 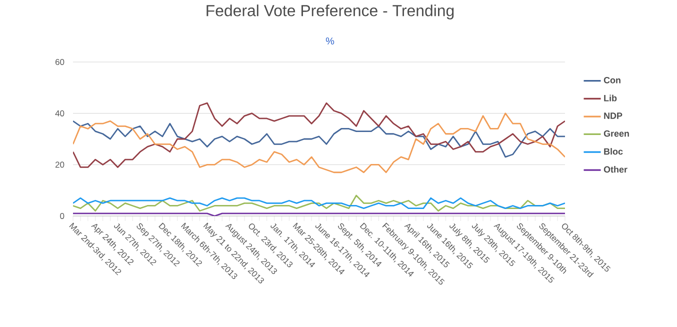 What do you see at coordinates (330, 12) in the screenshot?
I see `chart-title: Federal Vote Preference - Trending` at bounding box center [330, 12].